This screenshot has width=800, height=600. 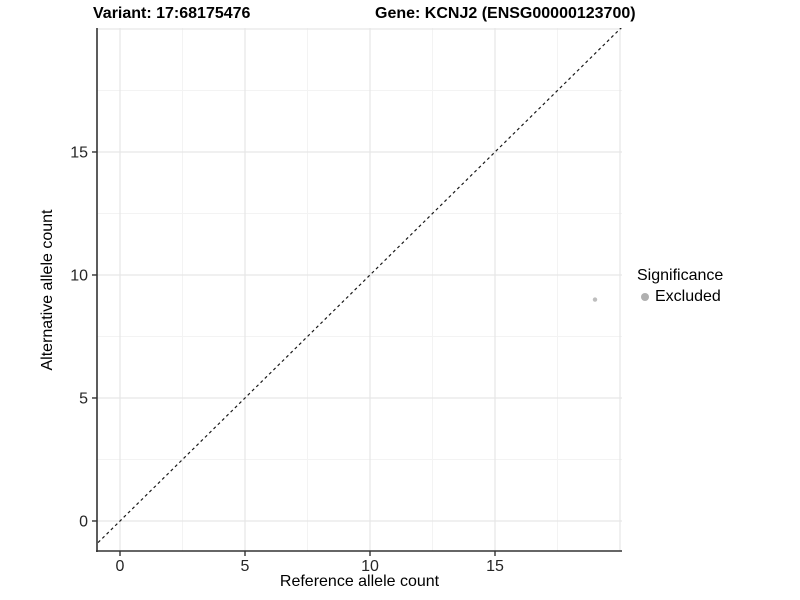 What do you see at coordinates (79, 152) in the screenshot?
I see `y-tick-label: 15` at bounding box center [79, 152].